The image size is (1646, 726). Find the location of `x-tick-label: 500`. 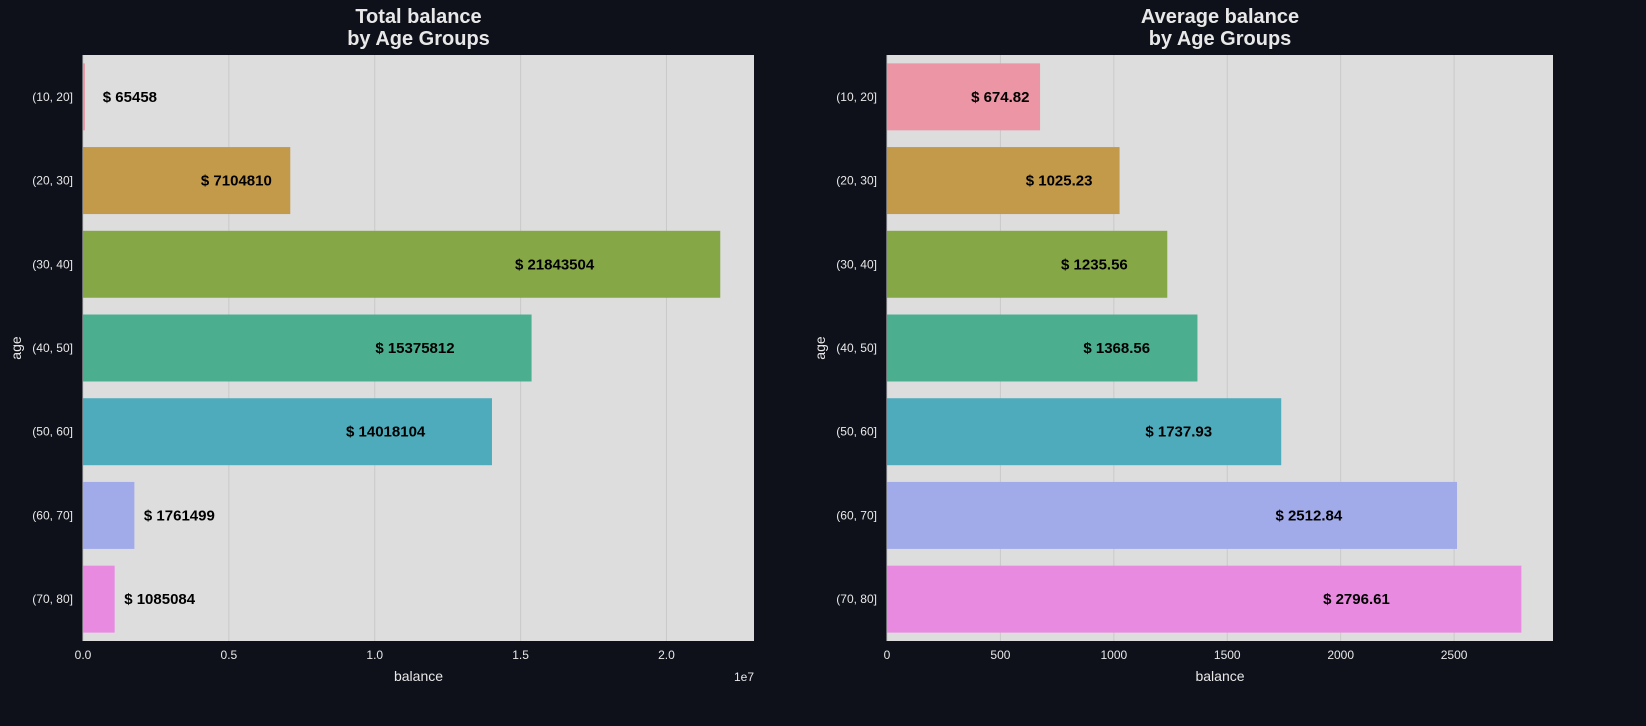

x-tick-label: 500 is located at coordinates (1000, 655).